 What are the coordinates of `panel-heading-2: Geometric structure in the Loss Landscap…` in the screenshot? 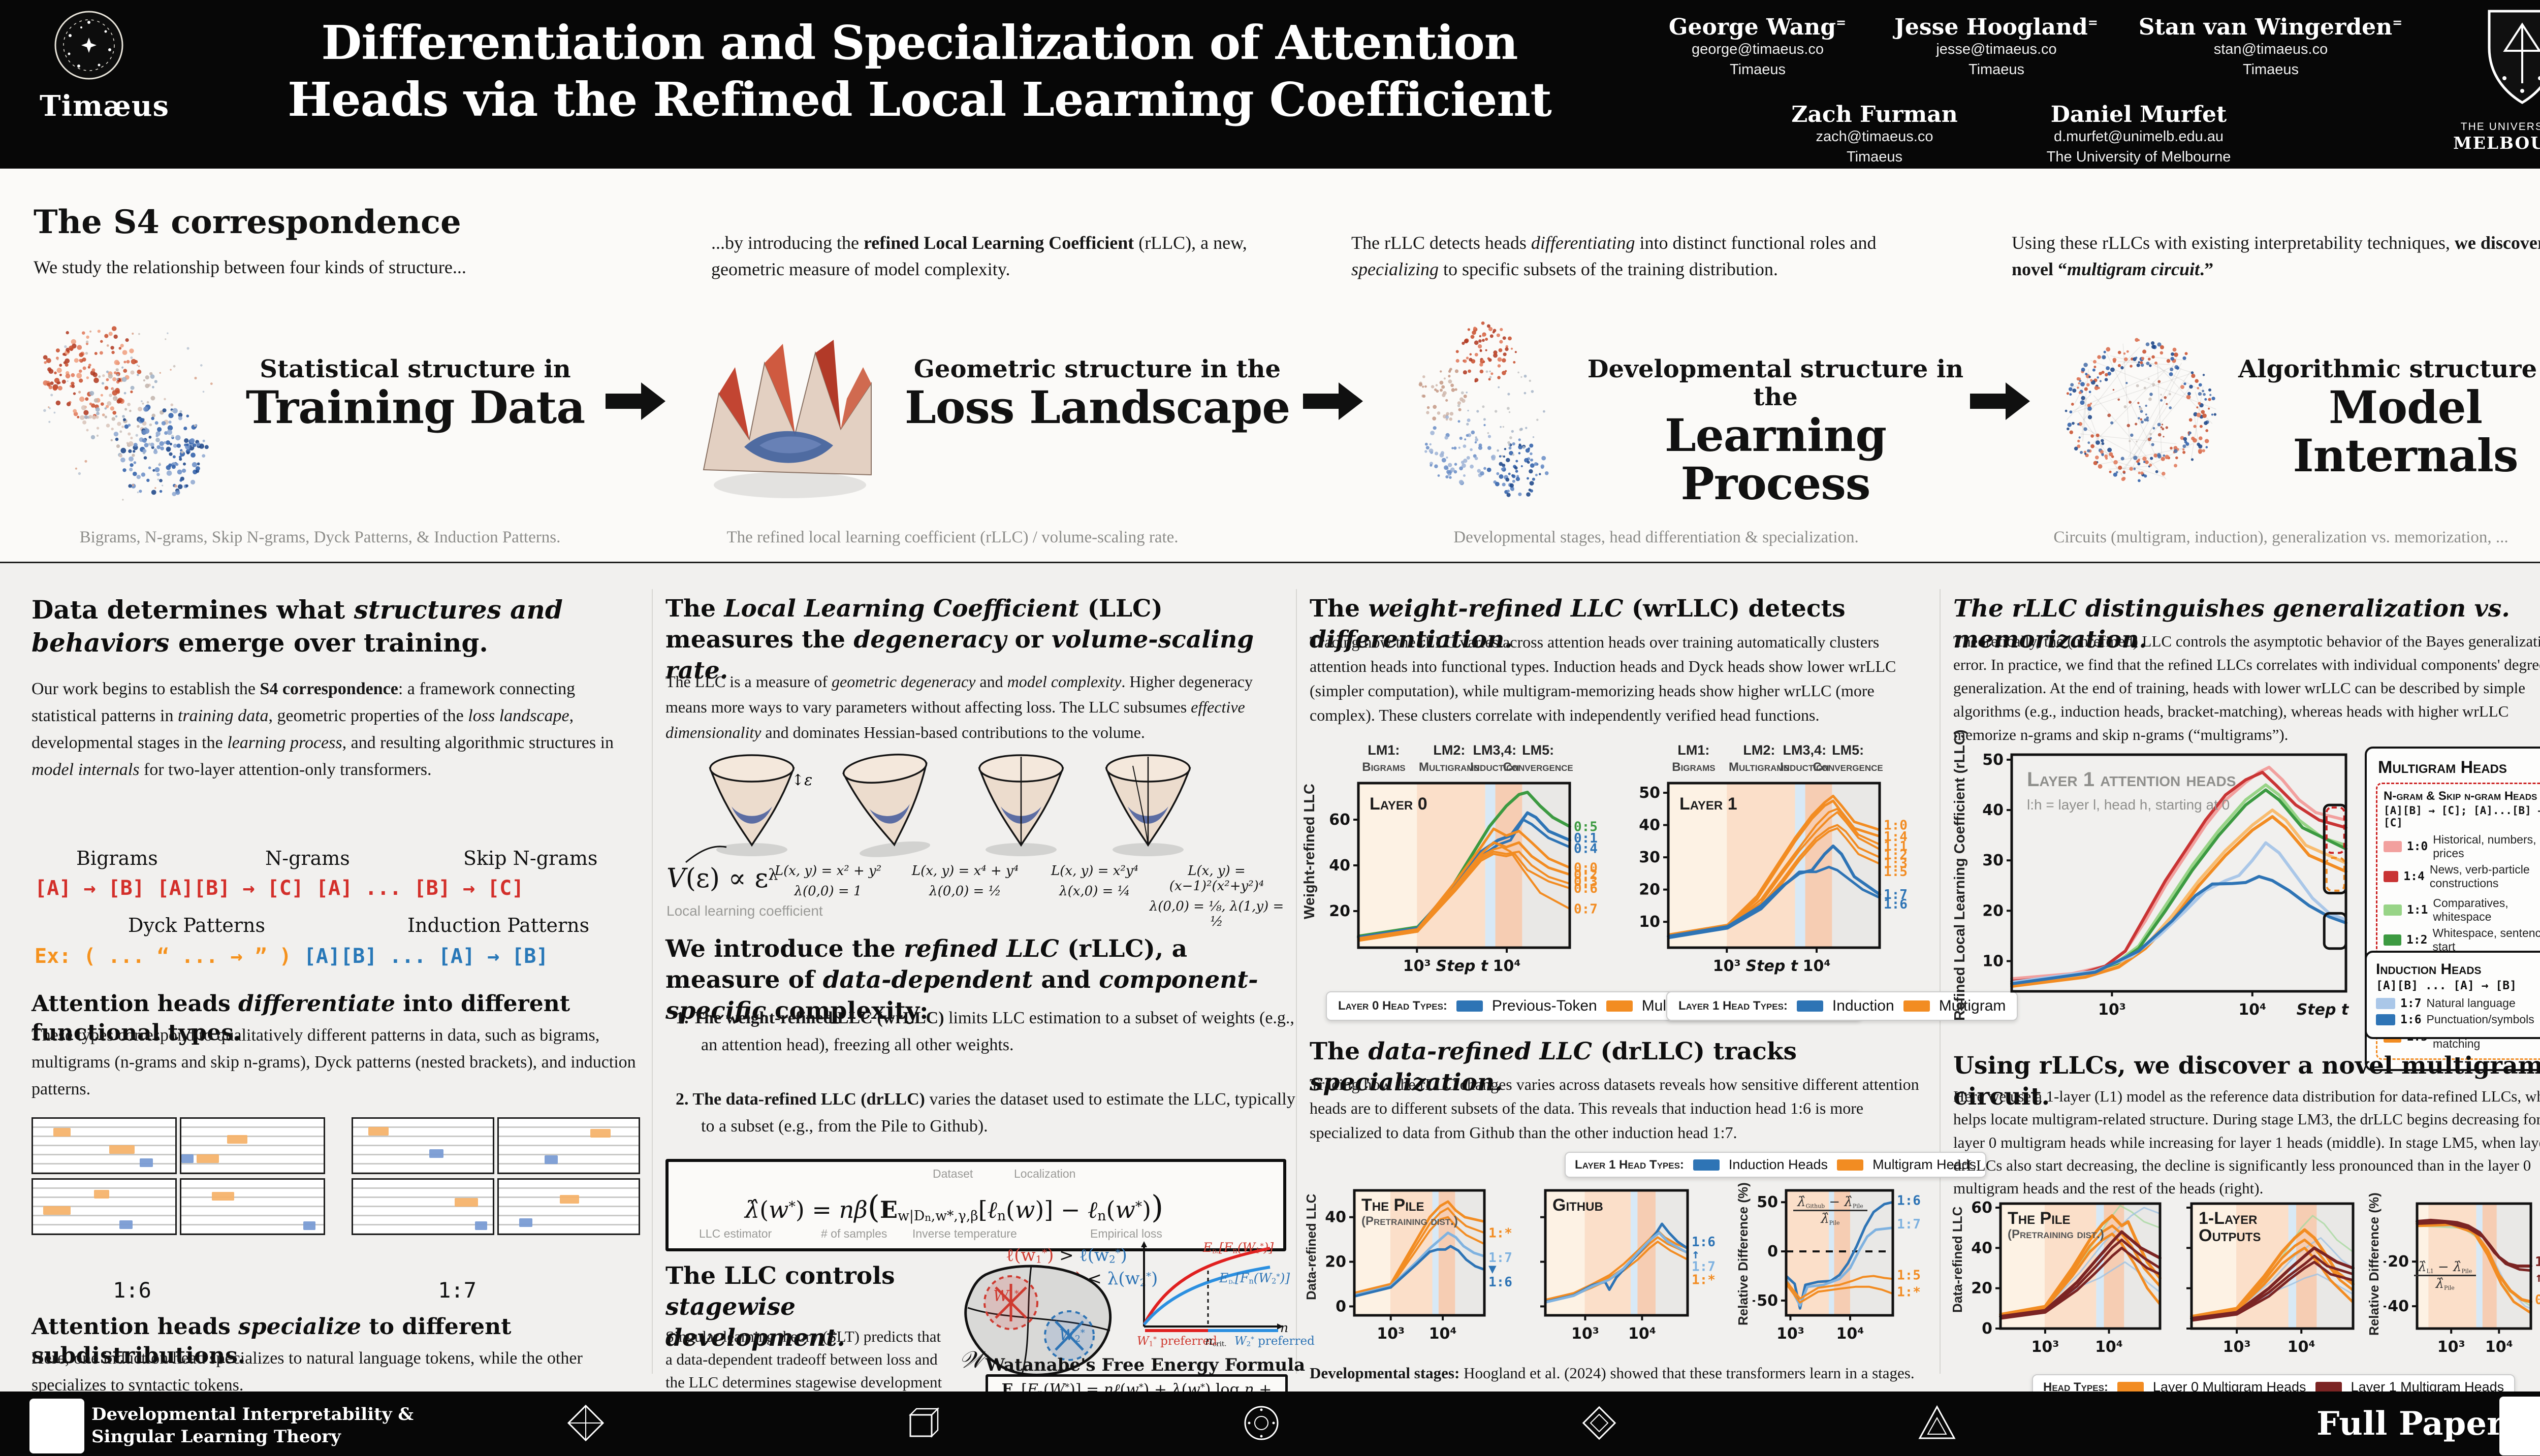 It's located at (1097, 394).